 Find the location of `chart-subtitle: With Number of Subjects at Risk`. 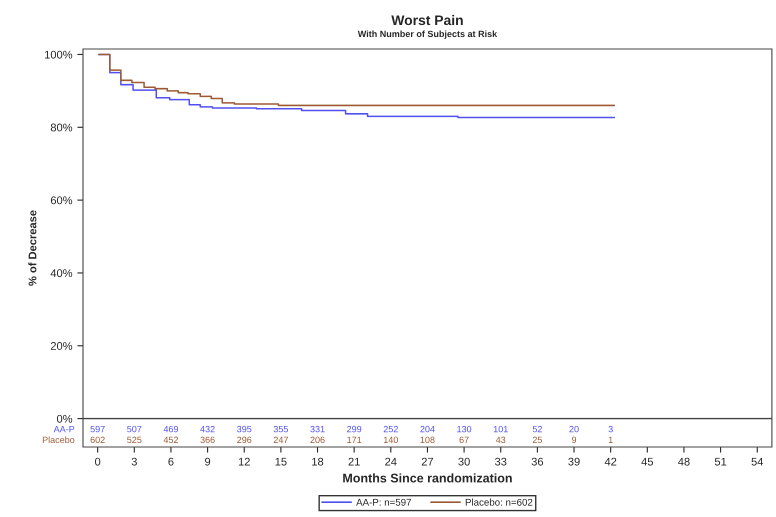

chart-subtitle: With Number of Subjects at Risk is located at coordinates (428, 34).